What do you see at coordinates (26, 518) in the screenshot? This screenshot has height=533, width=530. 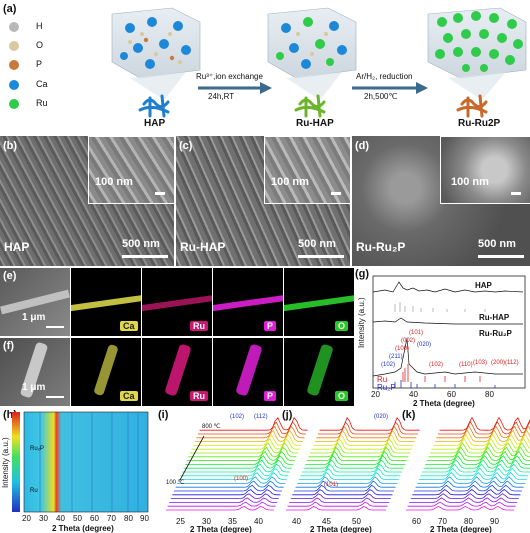 I see `h-xtick-20: 20` at bounding box center [26, 518].